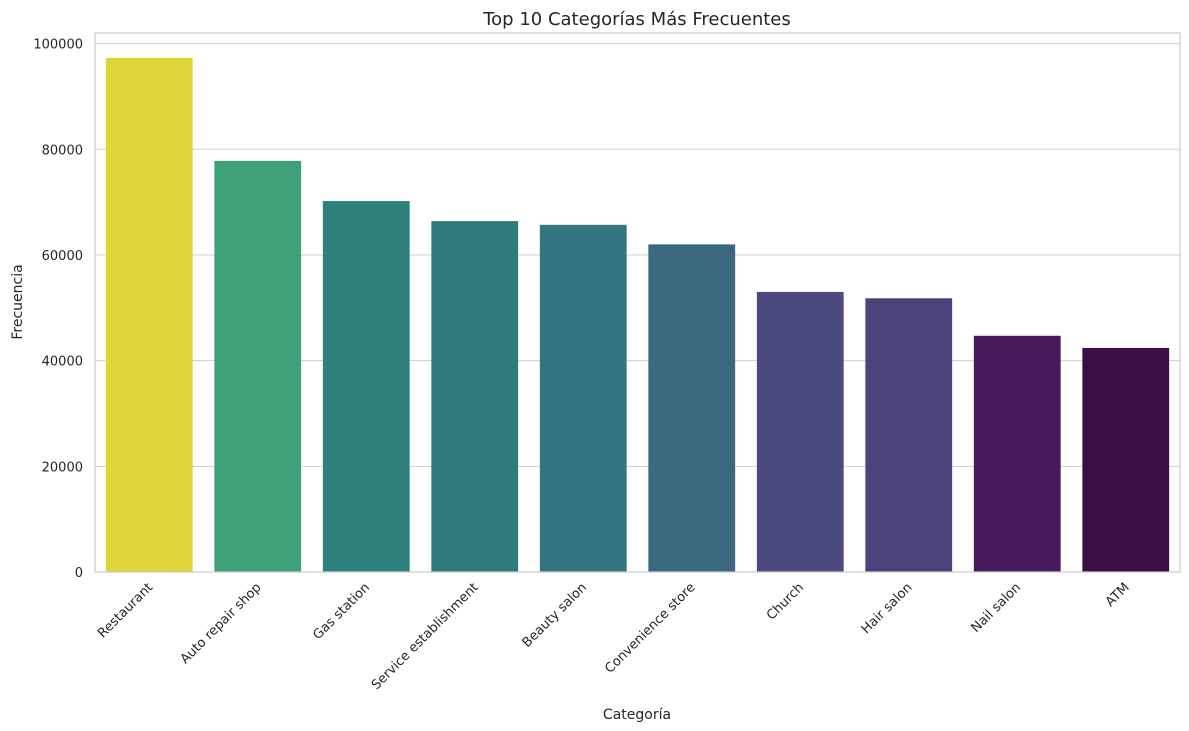  I want to click on x-tick-label: Service establishment, so click(425, 636).